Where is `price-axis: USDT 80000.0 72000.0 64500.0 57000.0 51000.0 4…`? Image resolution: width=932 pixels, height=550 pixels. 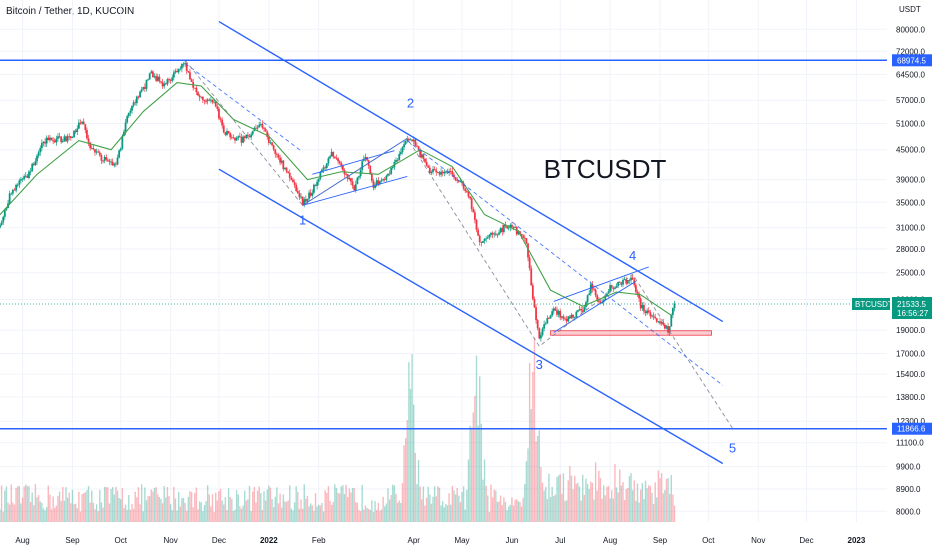
price-axis: USDT 80000.0 72000.0 64500.0 57000.0 51000.0 4… is located at coordinates (892, 275).